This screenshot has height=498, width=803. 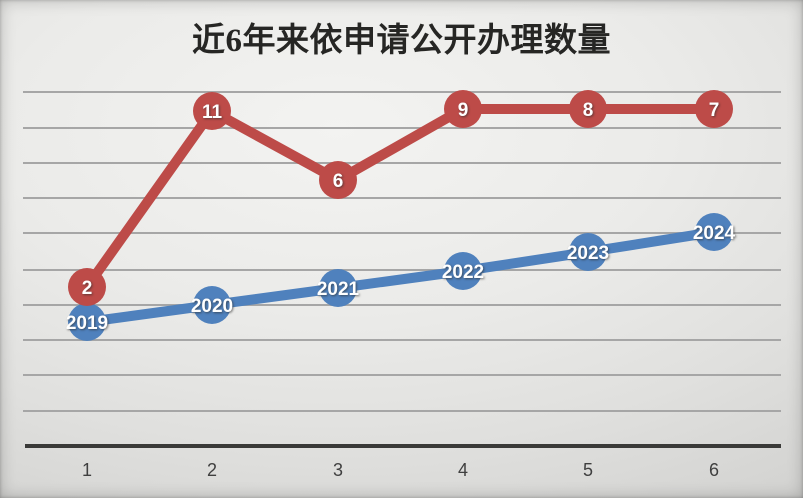 I want to click on x-tick-label: 1, so click(x=87, y=470).